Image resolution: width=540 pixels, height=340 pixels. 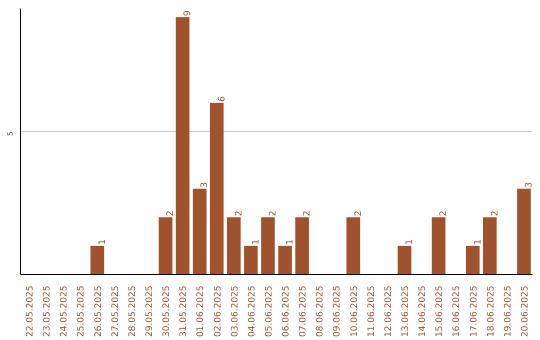 What do you see at coordinates (423, 312) in the screenshot?
I see `x-tick-label: 14.06.2025` at bounding box center [423, 312].